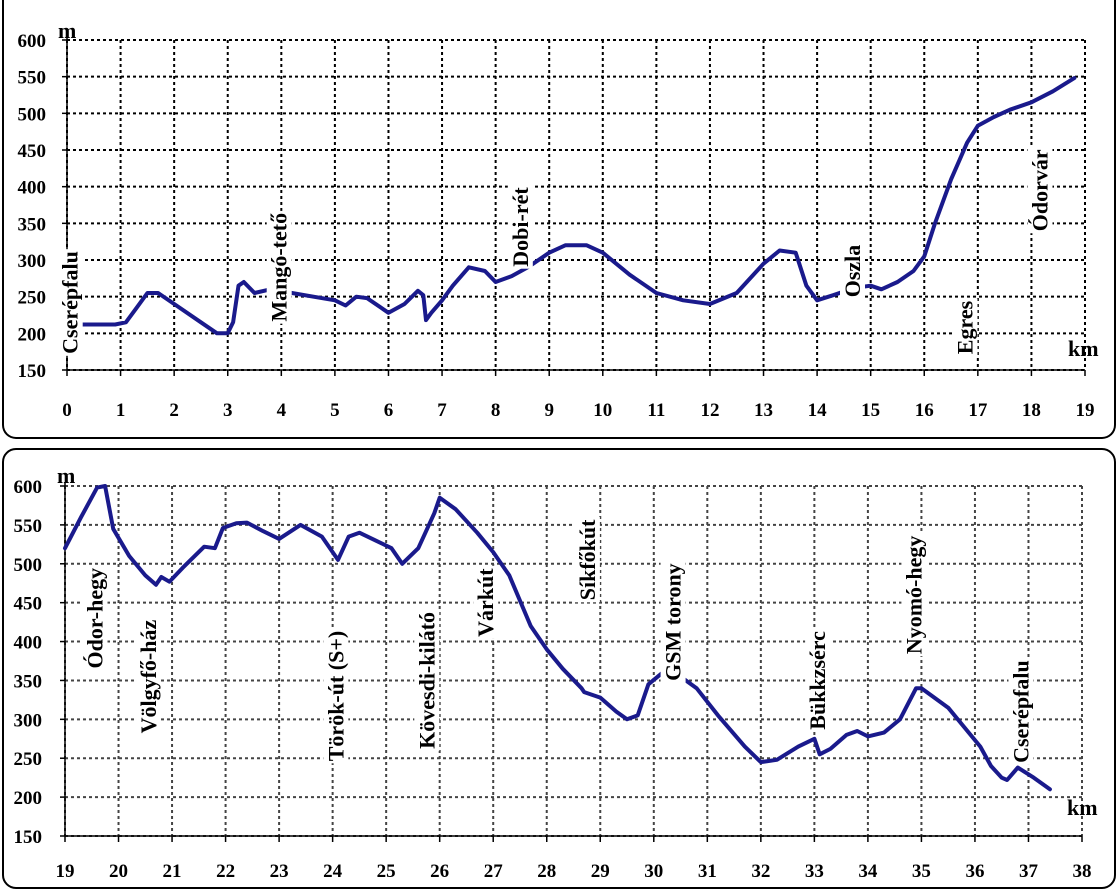  What do you see at coordinates (818, 410) in the screenshot?
I see `x-tick-label: 14` at bounding box center [818, 410].